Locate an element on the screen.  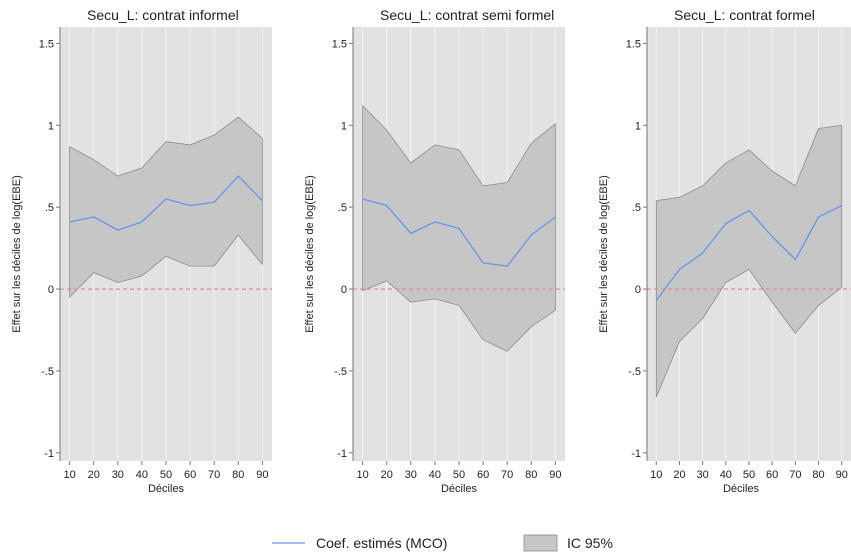
panel-title: Secu_L: contrat formel is located at coordinates (744, 15).